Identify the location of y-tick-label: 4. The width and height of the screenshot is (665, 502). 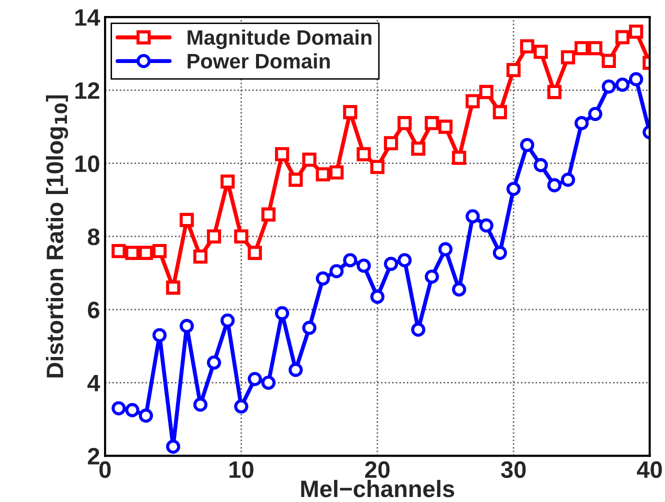
(93, 383).